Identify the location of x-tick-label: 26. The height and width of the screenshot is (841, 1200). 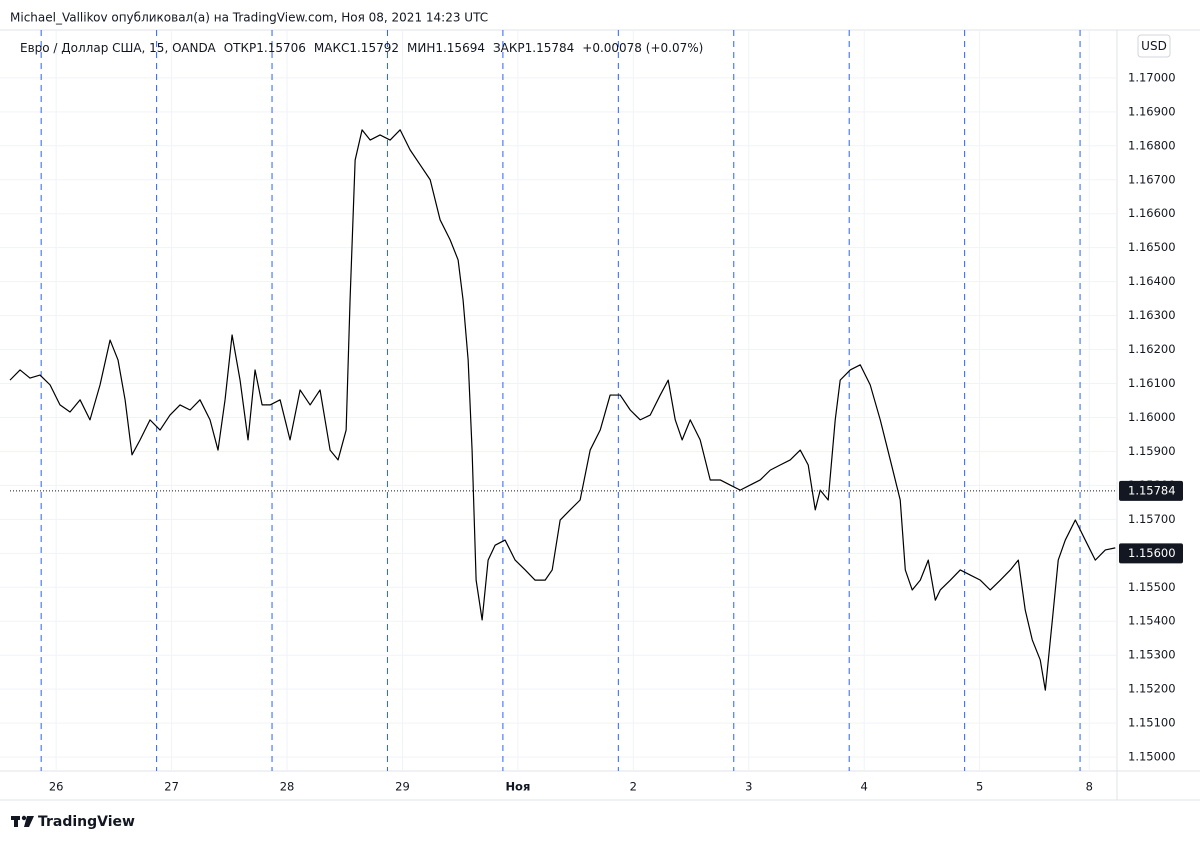
(56, 787).